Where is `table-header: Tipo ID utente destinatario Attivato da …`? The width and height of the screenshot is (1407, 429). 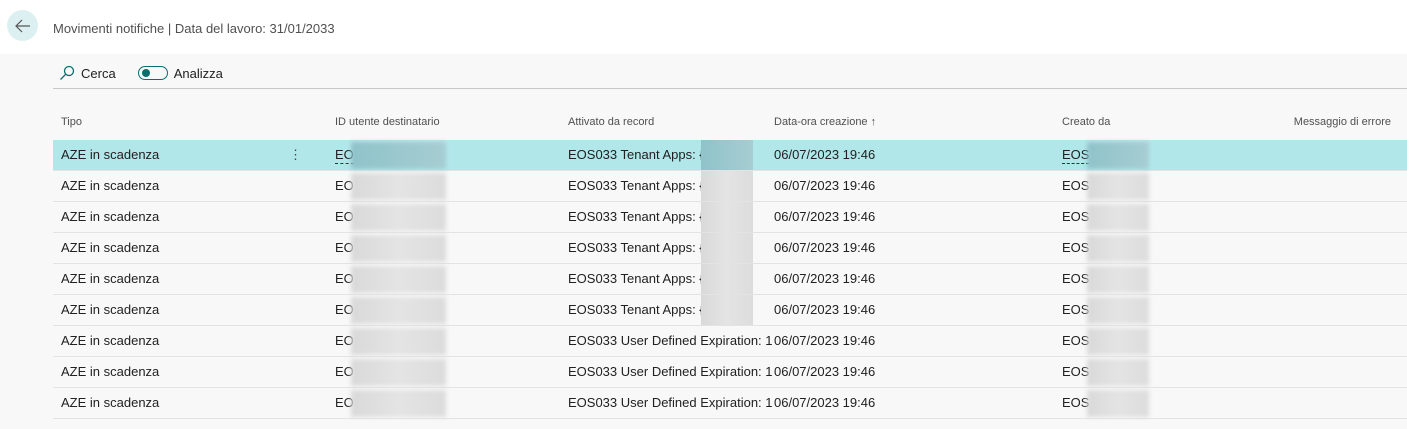
table-header: Tipo ID utente destinatario Attivato da … is located at coordinates (730, 128).